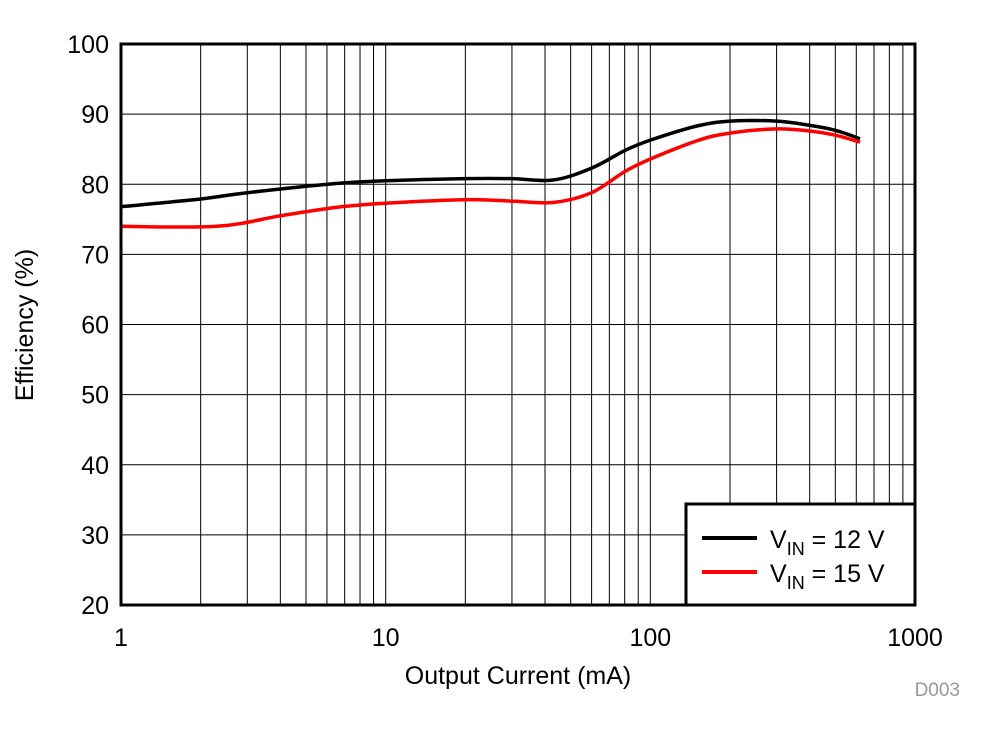  Describe the element at coordinates (915, 638) in the screenshot. I see `x-tick-label: 1000` at that location.